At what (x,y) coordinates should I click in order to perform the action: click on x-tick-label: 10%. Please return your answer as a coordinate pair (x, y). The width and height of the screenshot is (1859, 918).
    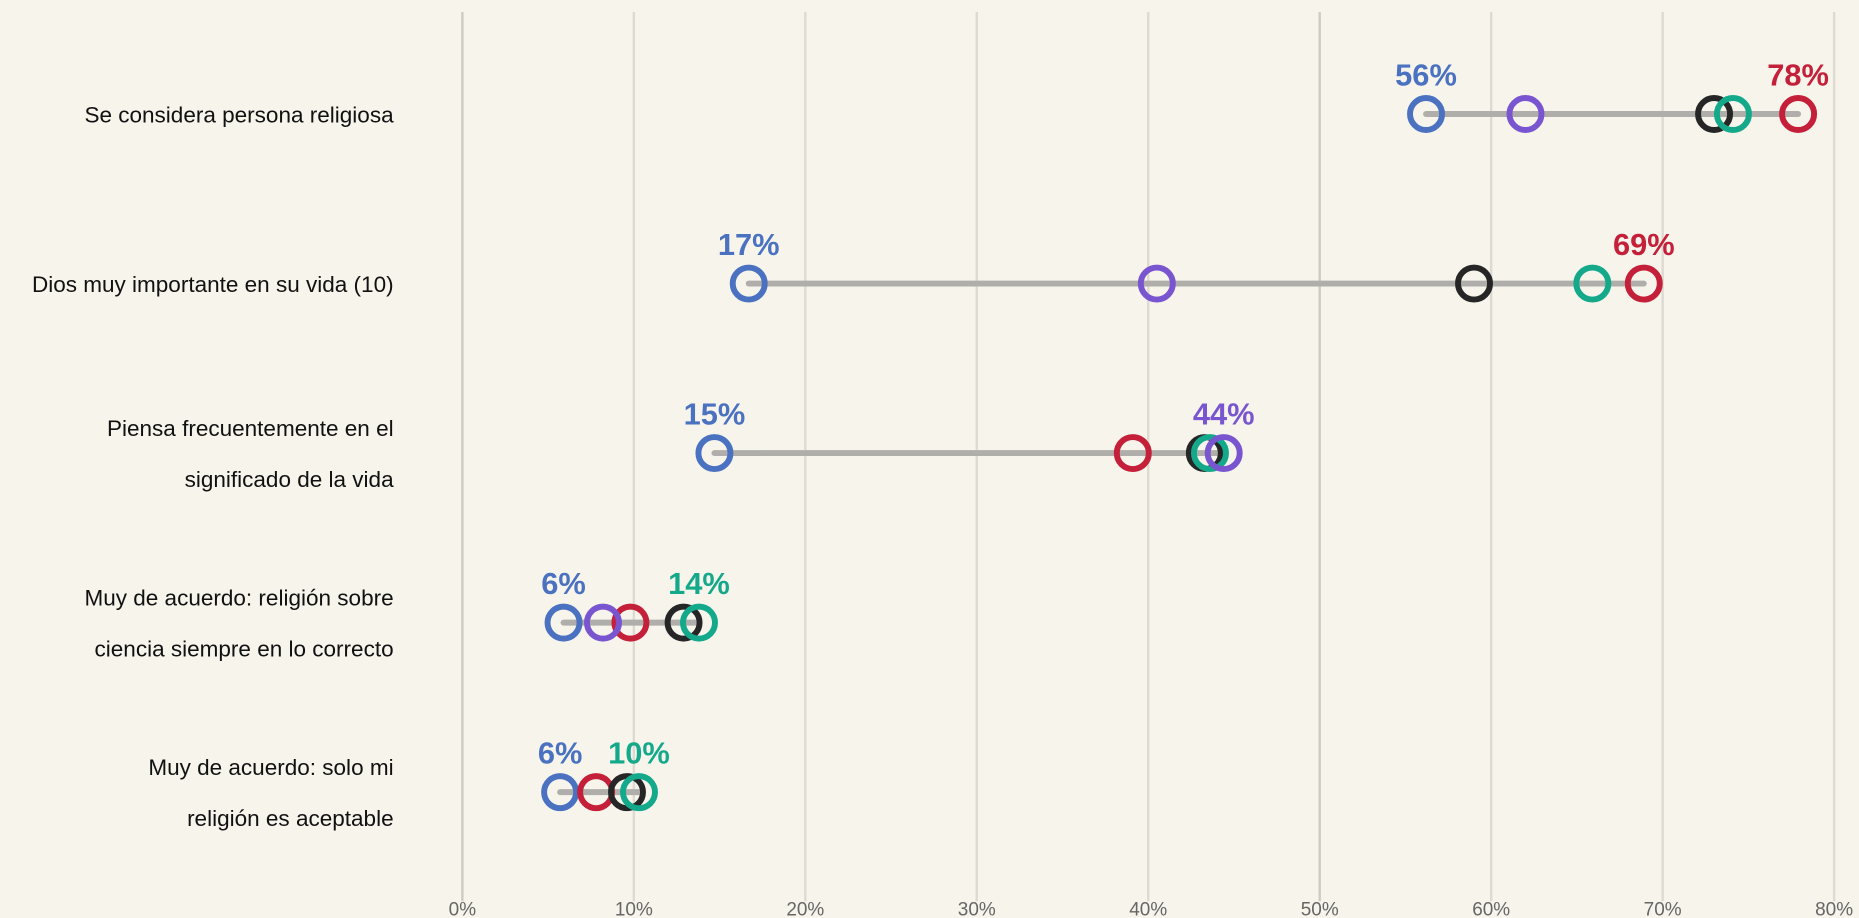
    Looking at the image, I should click on (634, 908).